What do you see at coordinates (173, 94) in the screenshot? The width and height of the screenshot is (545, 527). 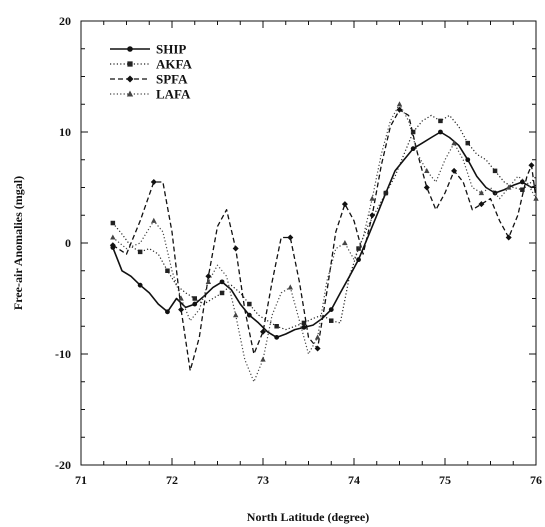 I see `legend-label-lafa: LAFA` at bounding box center [173, 94].